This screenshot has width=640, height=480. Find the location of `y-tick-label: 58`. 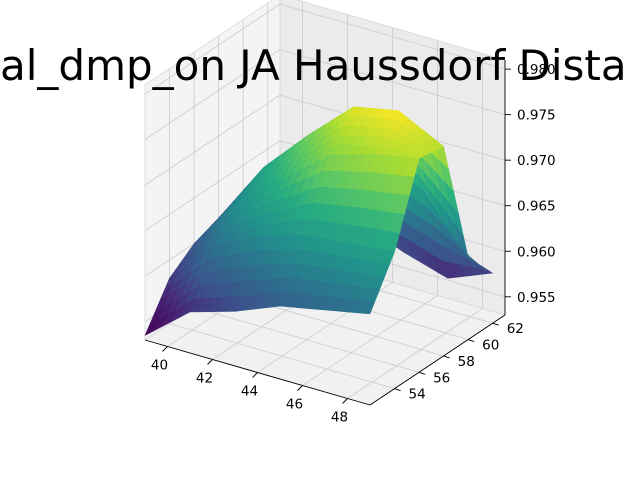

y-tick-label: 58 is located at coordinates (466, 362).